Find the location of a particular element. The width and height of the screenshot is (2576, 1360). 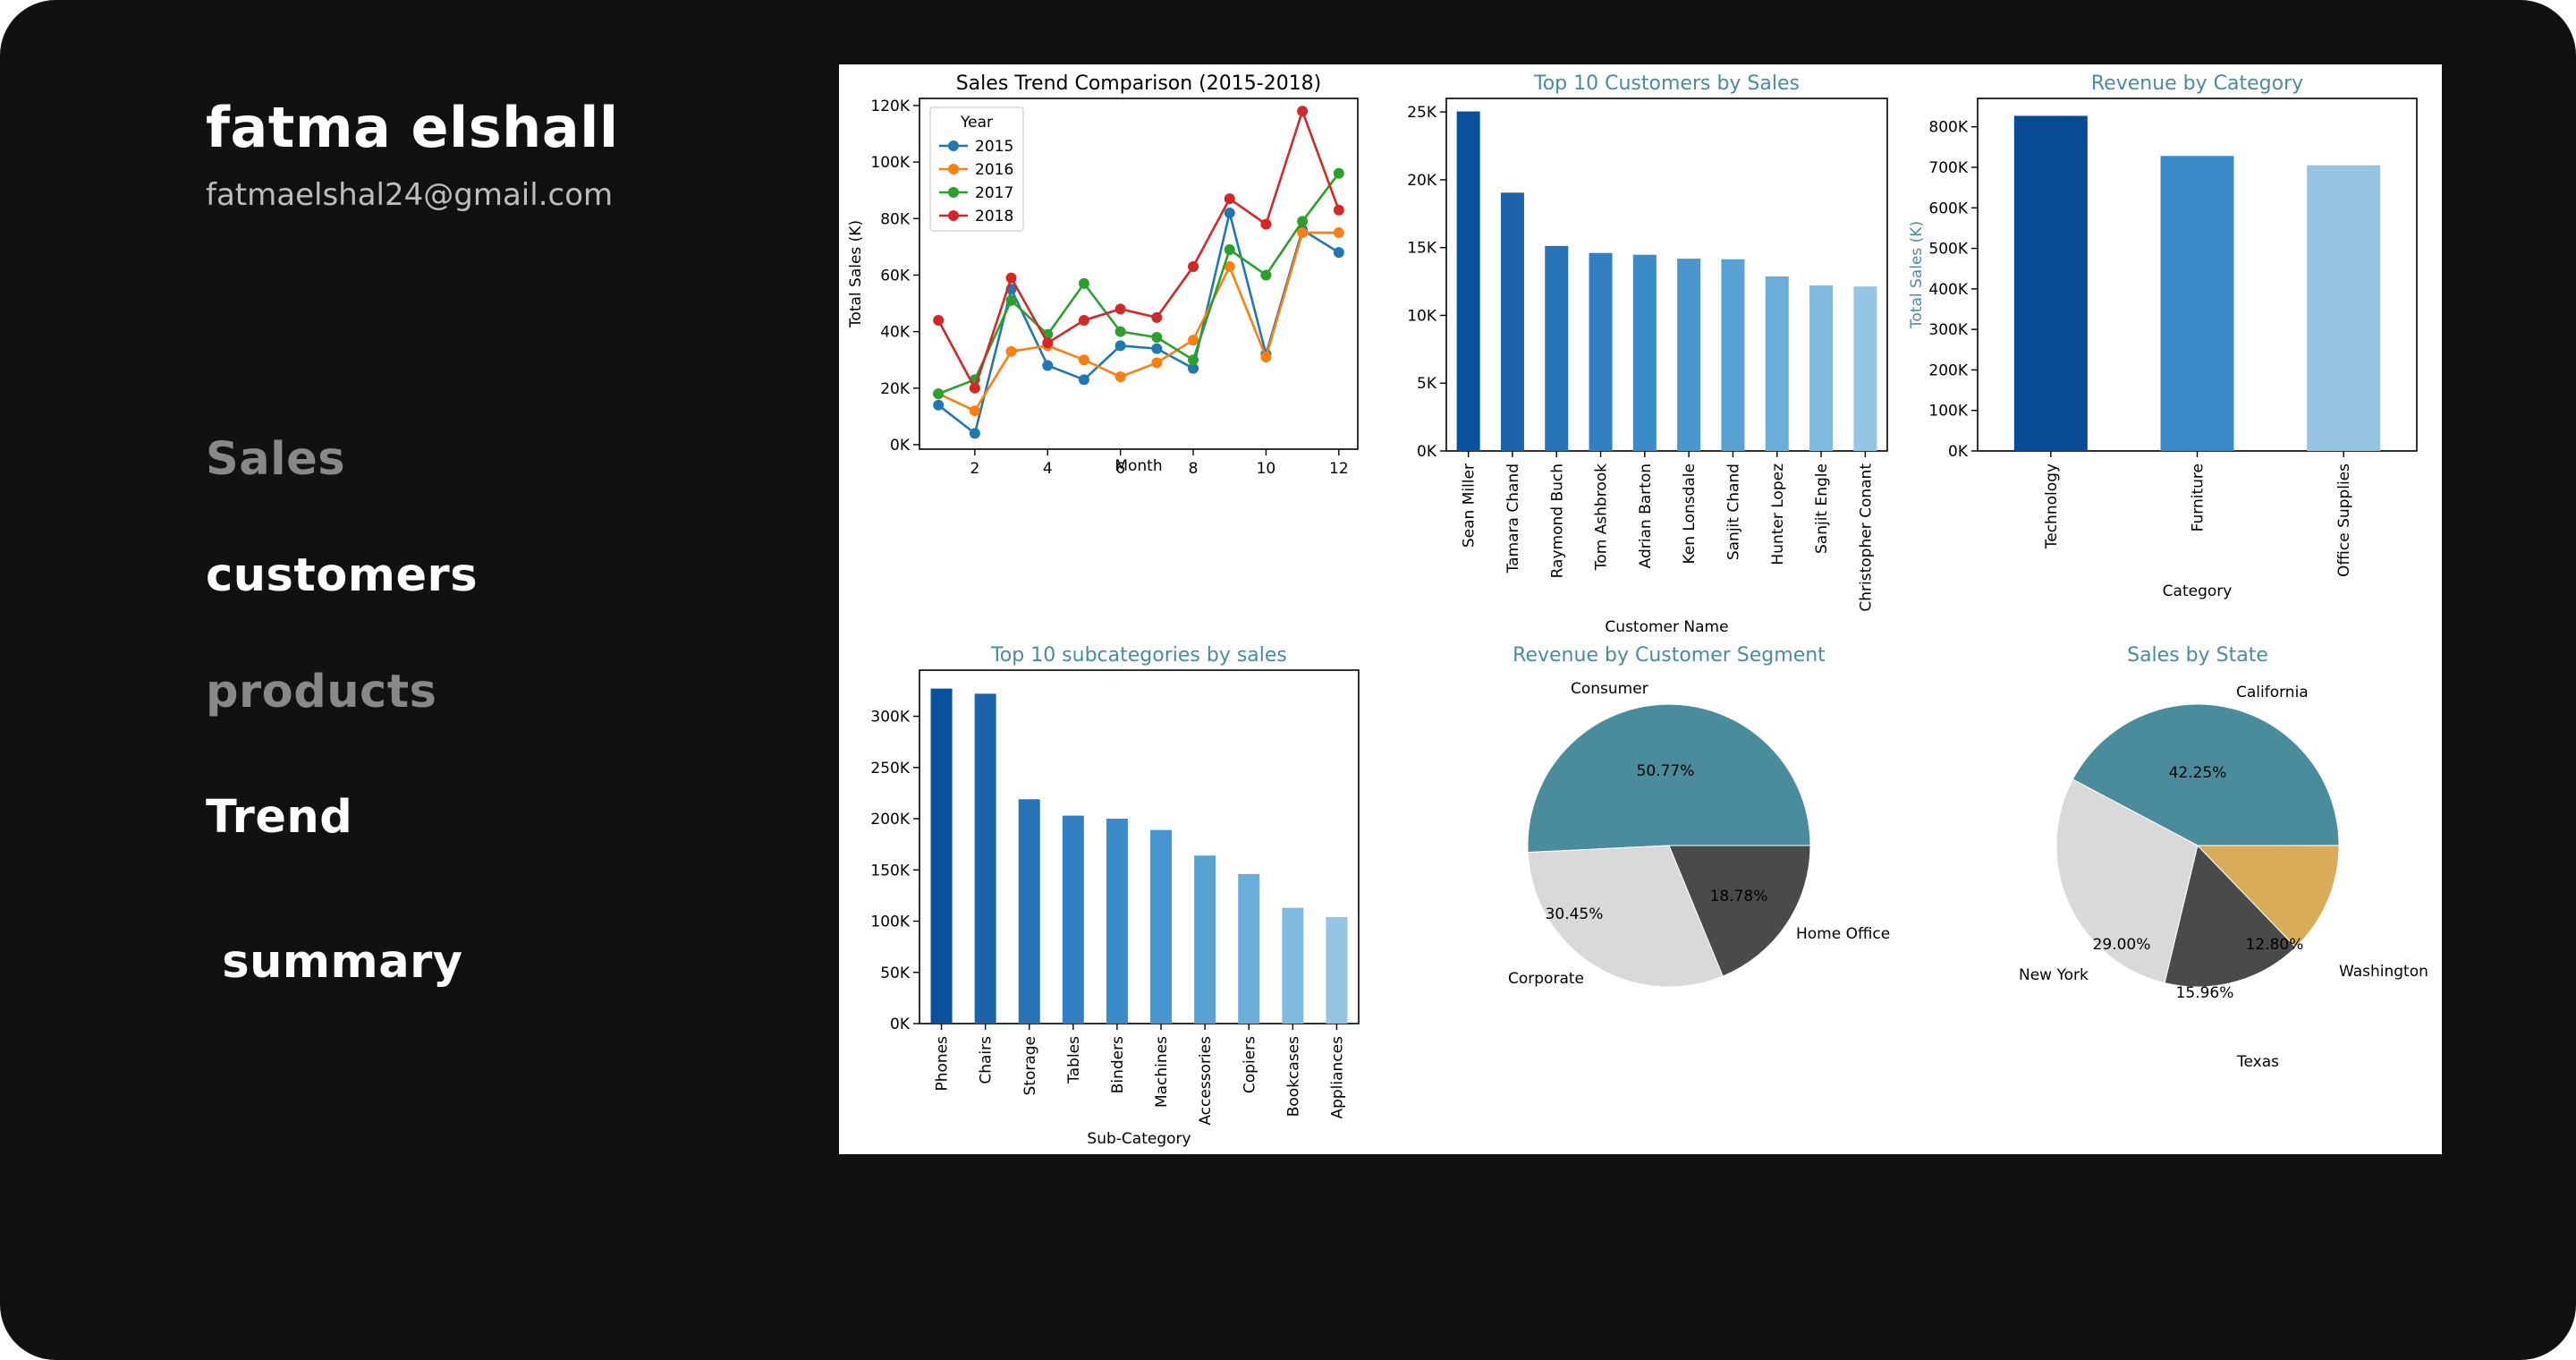

x-tick-label: Tables is located at coordinates (1074, 1060).